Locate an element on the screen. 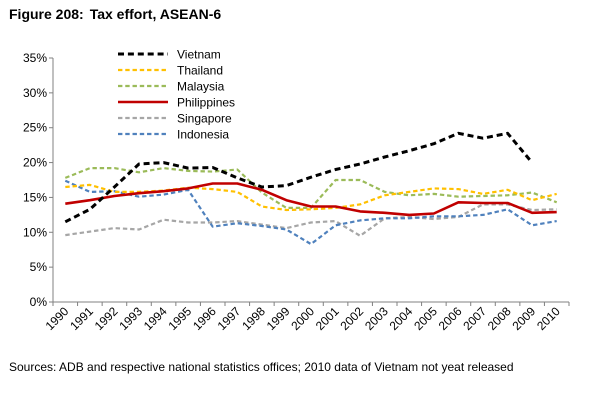  y-tick-label: 0% is located at coordinates (39, 302).